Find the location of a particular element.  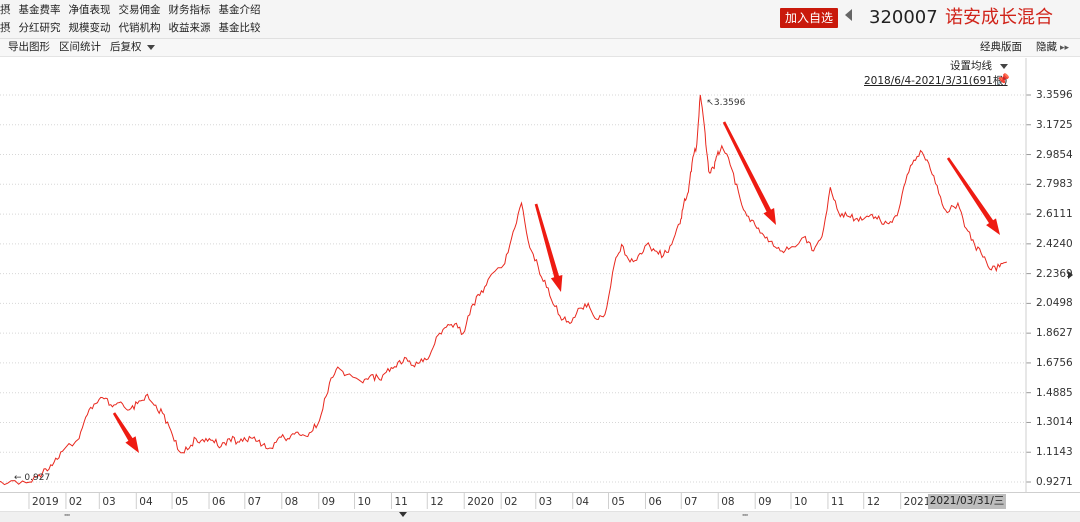

y-tick-label: 1.6756 is located at coordinates (1054, 362).